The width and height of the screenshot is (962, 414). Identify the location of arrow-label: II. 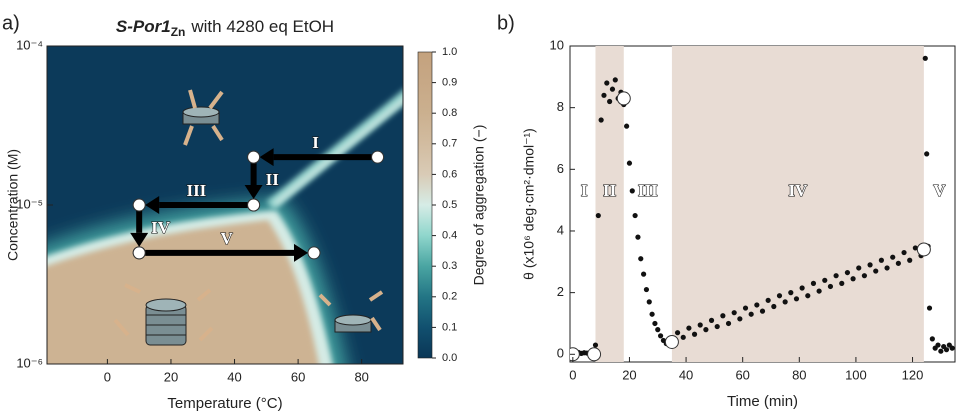
(273, 179).